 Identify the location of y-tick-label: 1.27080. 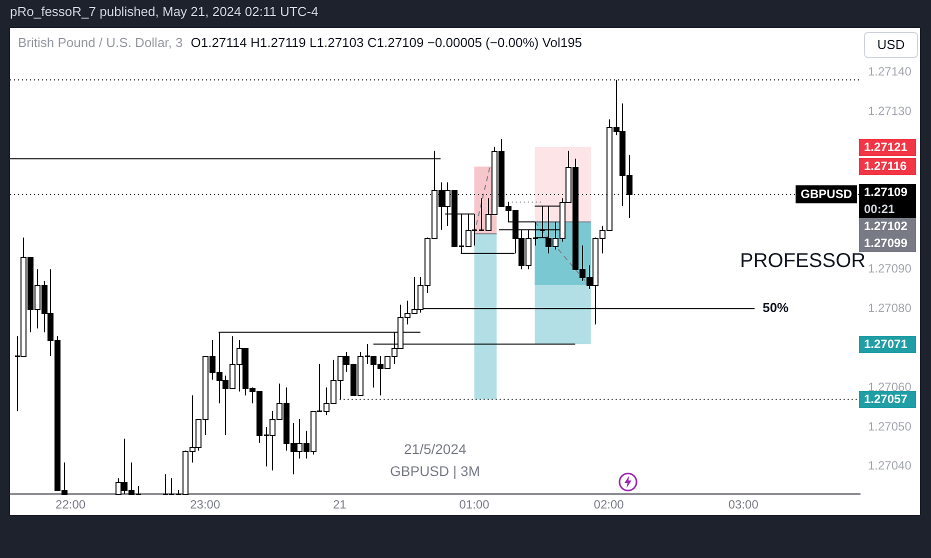
(890, 307).